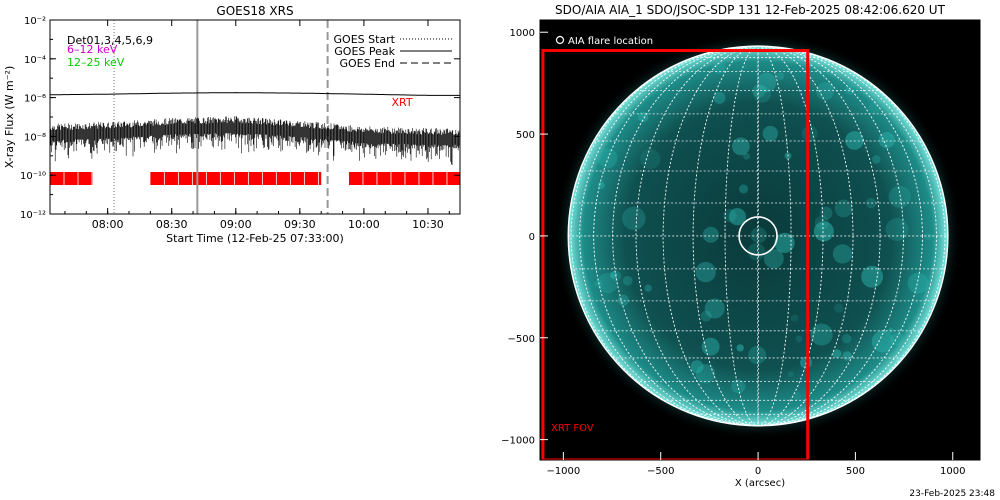 This screenshot has width=1000, height=500. I want to click on y-tick-label: 10⁻¹⁰, so click(33, 176).